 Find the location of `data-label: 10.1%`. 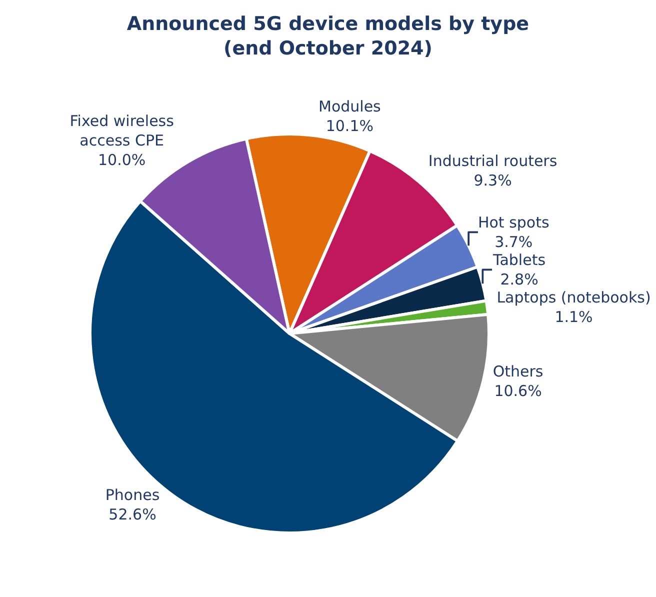

data-label: 10.1% is located at coordinates (350, 126).